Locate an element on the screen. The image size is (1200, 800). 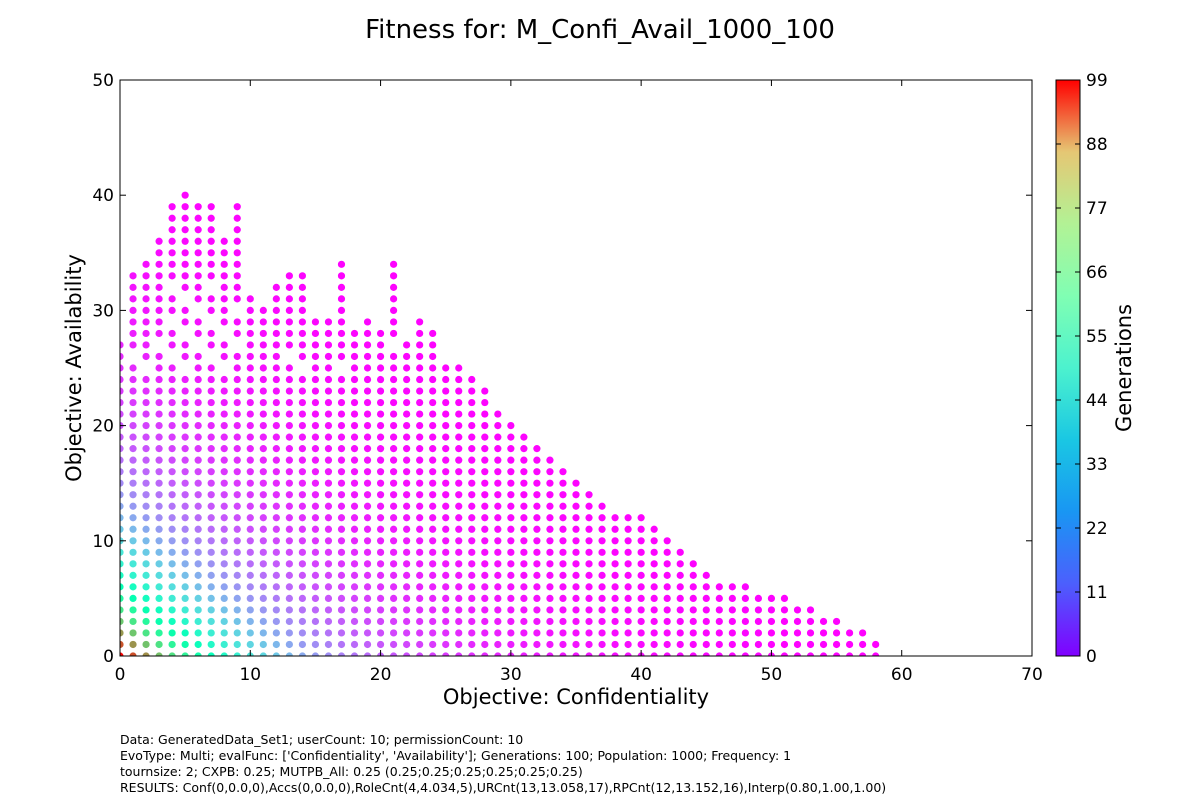
x-tick-label: 20 is located at coordinates (381, 675).